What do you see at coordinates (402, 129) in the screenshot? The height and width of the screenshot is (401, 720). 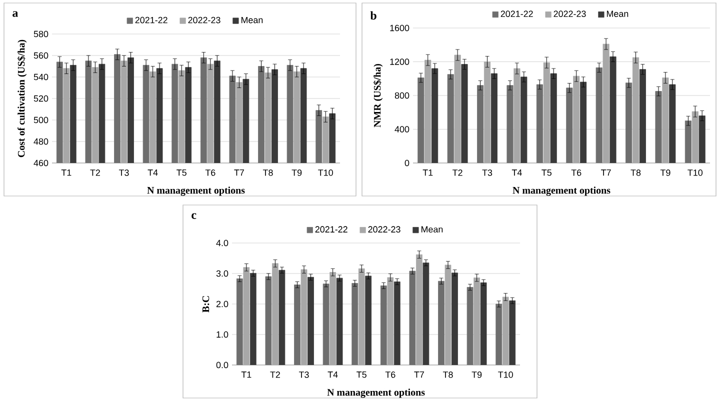 I see `y-tick-label: 400` at bounding box center [402, 129].